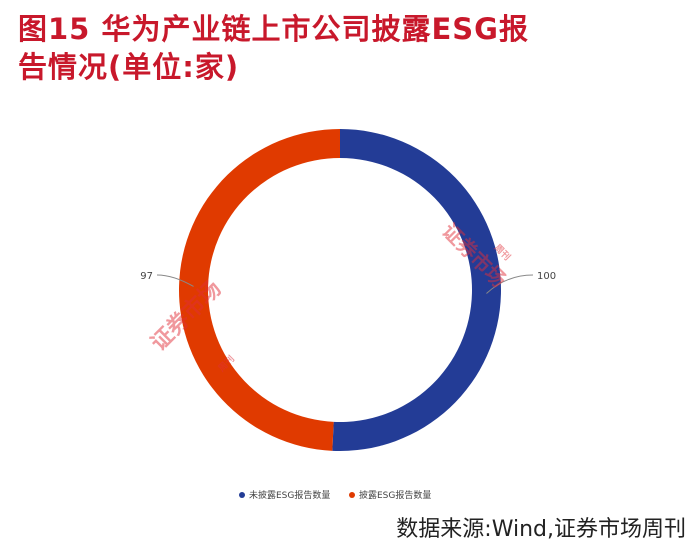 Image resolution: width=700 pixels, height=550 pixels. Describe the element at coordinates (289, 495) in the screenshot. I see `legend-label-1: 未披露ESG报告数量` at that location.